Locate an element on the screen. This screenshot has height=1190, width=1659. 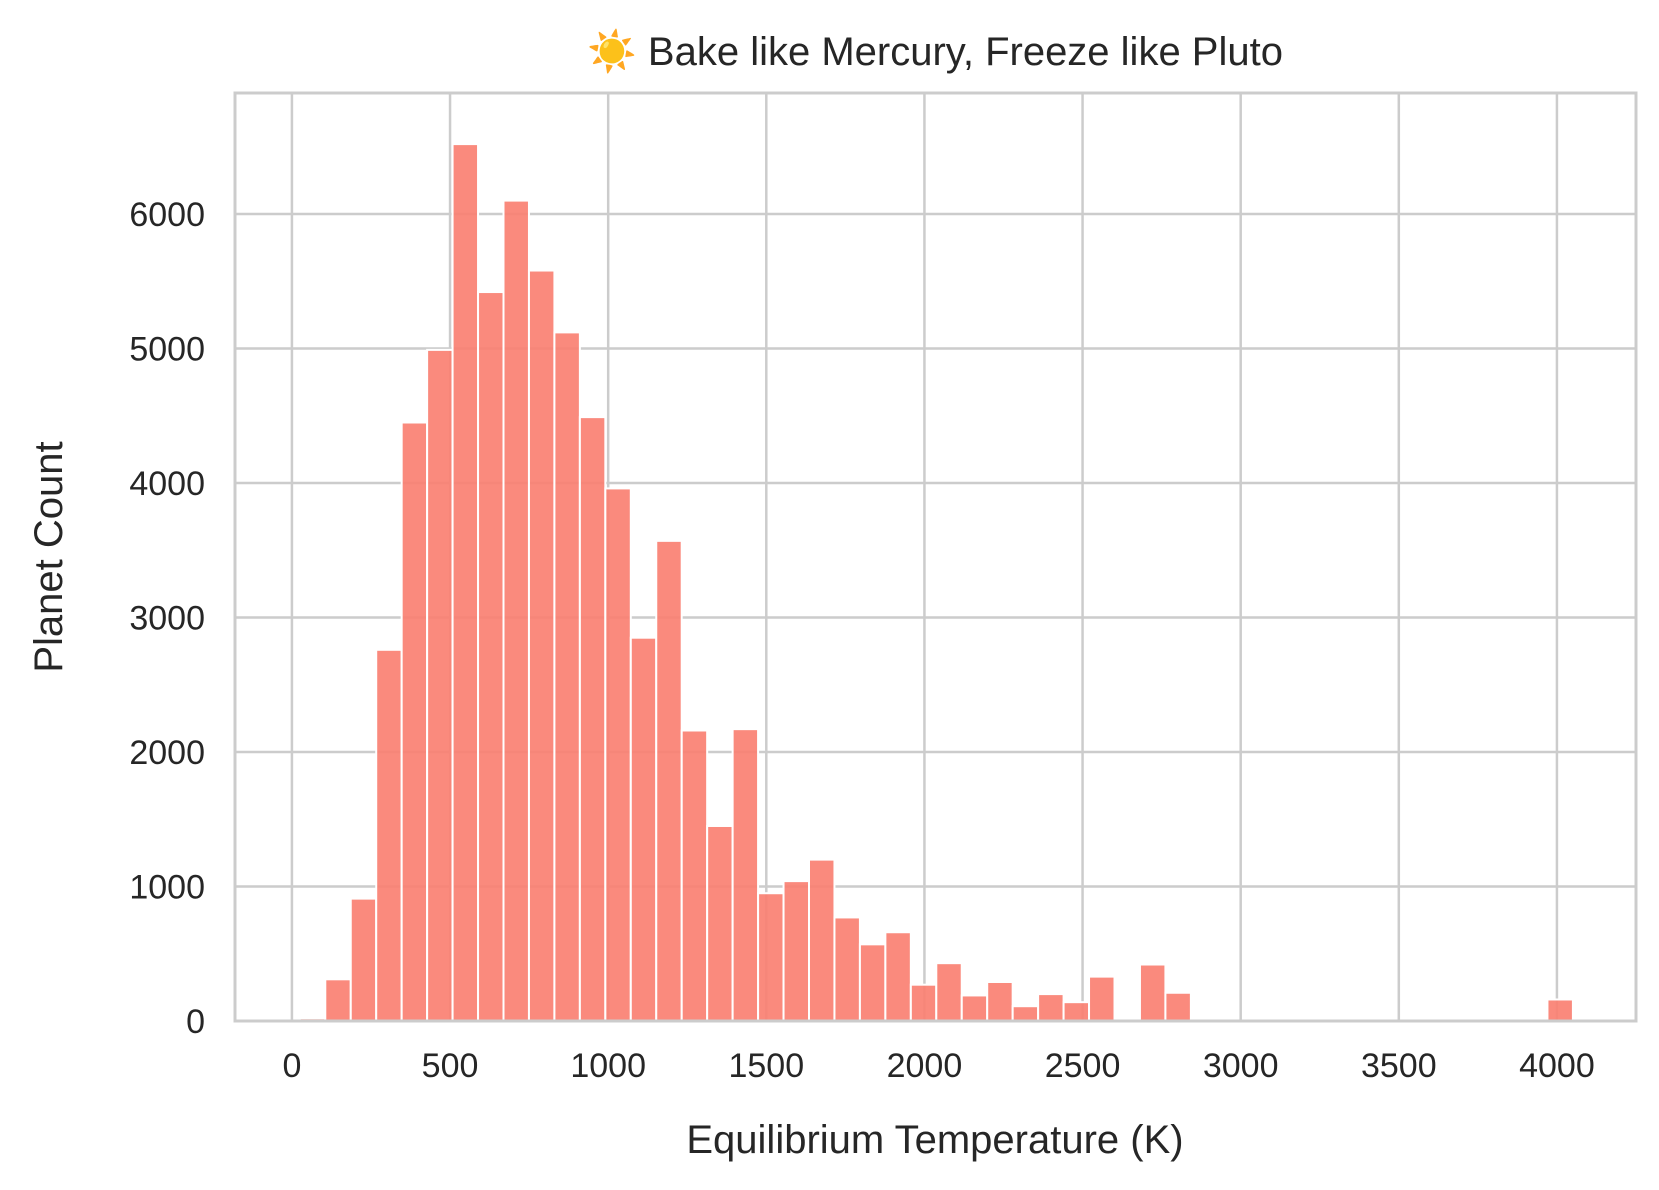
x-tick-label: 3000 is located at coordinates (1241, 1066).